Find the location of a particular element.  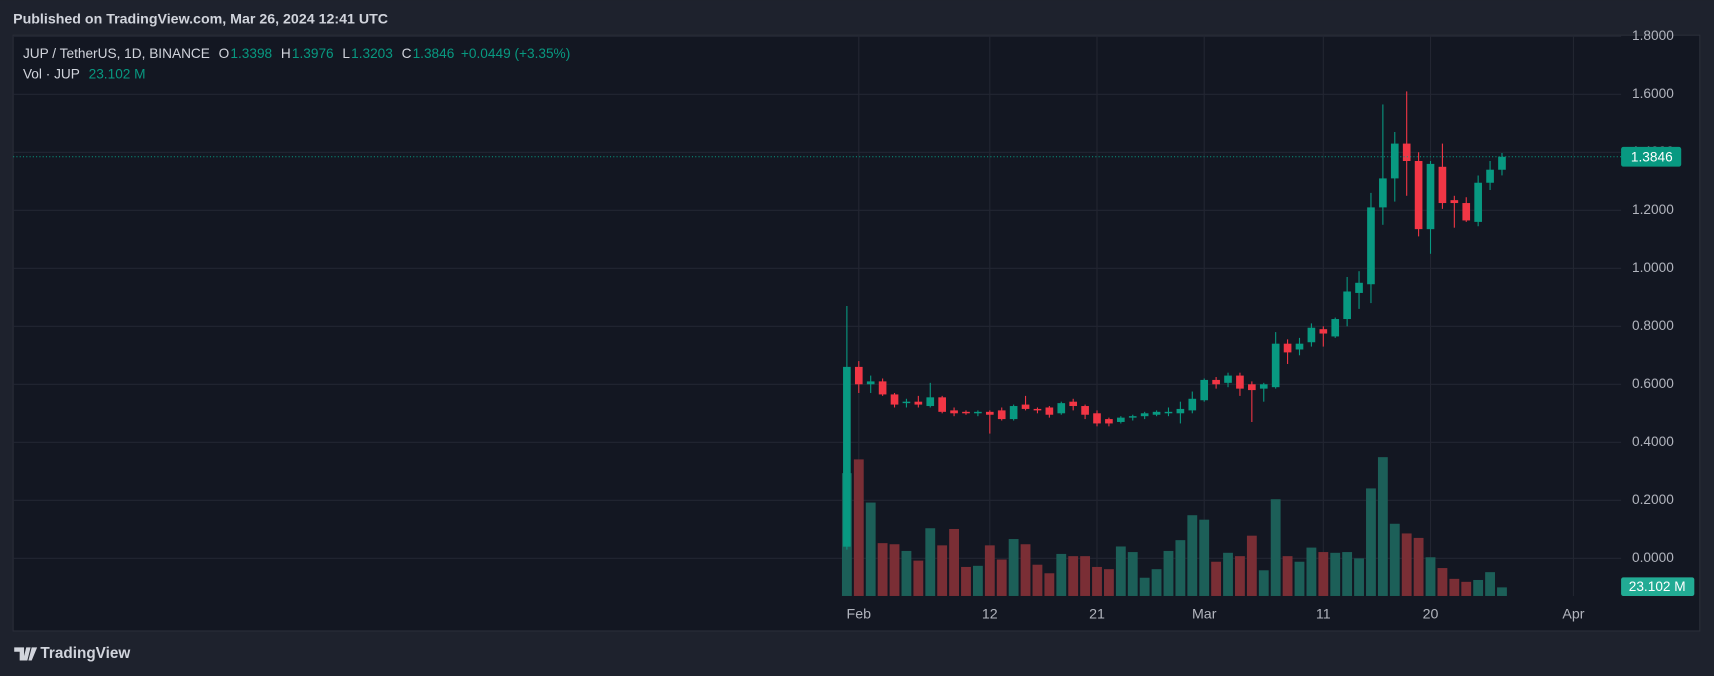

last-price-label: 1.3846 is located at coordinates (1652, 156).